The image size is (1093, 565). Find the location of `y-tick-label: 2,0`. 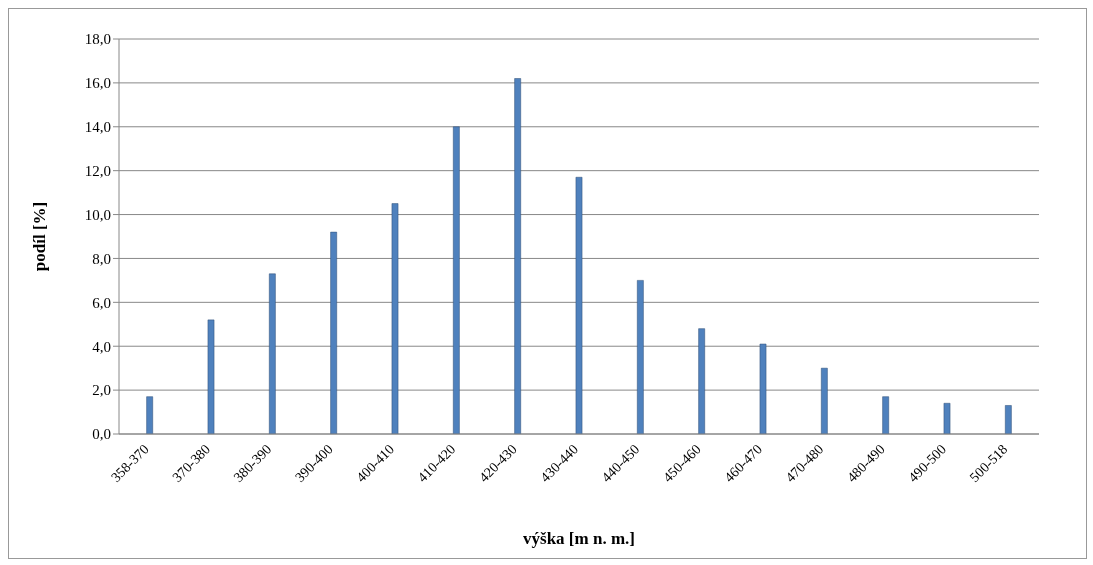

y-tick-label: 2,0 is located at coordinates (101, 390).